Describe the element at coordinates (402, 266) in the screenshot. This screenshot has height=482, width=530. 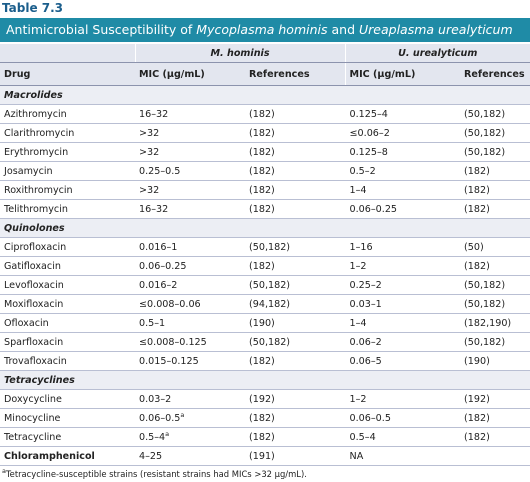
I see `table-cell: 1–2` at that location.